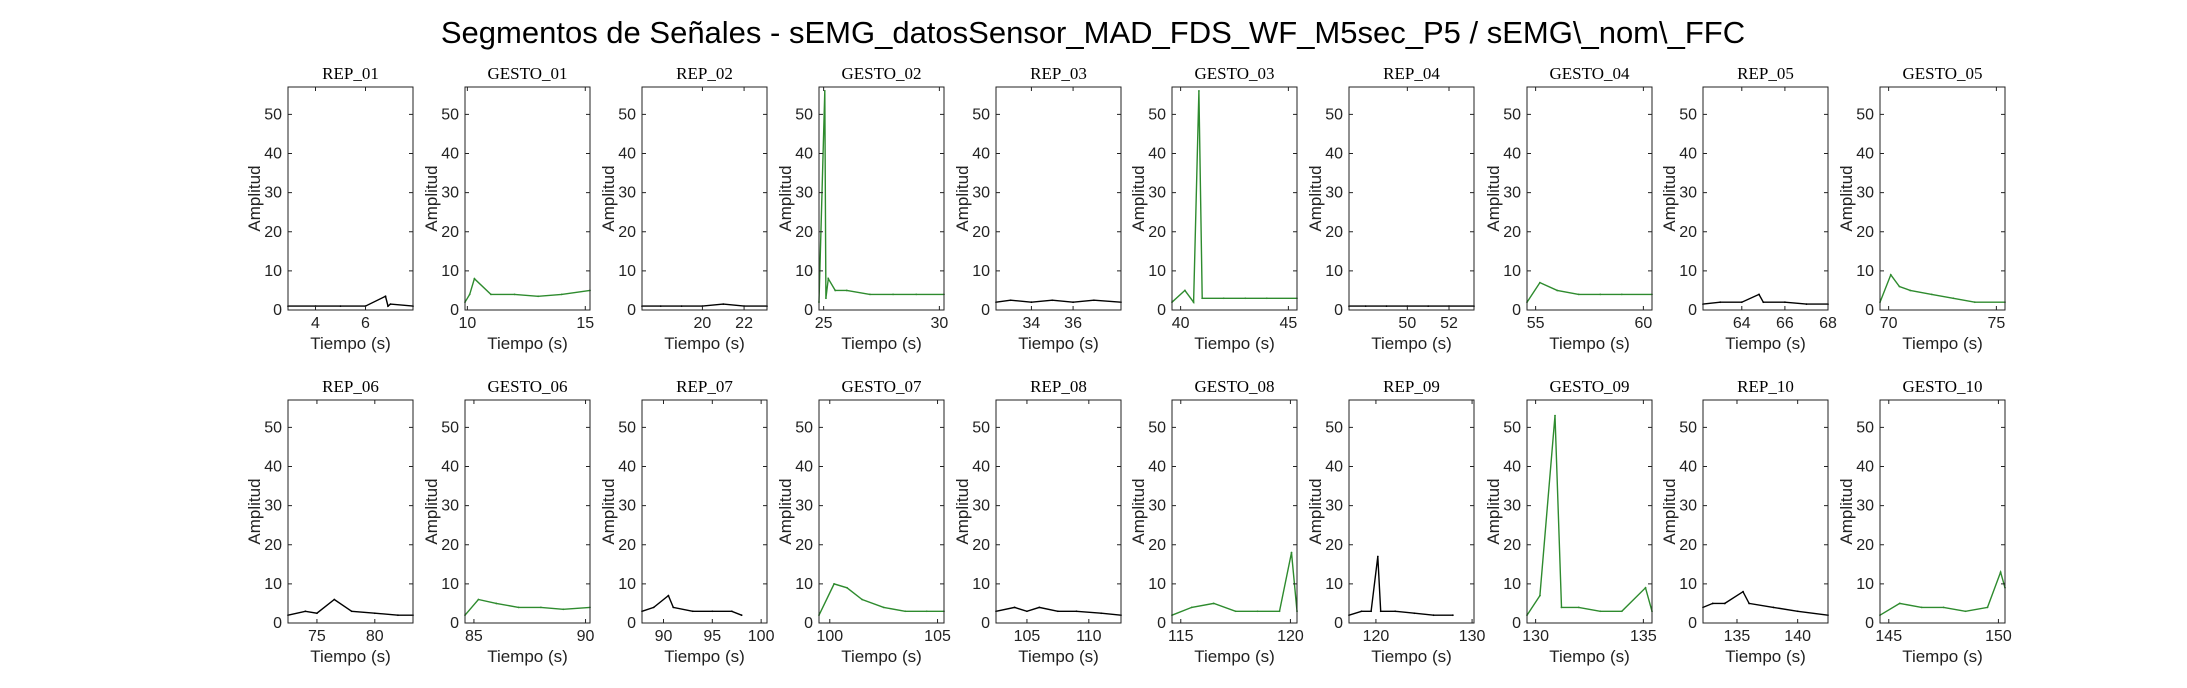  What do you see at coordinates (882, 386) in the screenshot?
I see `subplot-title: GESTO_07` at bounding box center [882, 386].